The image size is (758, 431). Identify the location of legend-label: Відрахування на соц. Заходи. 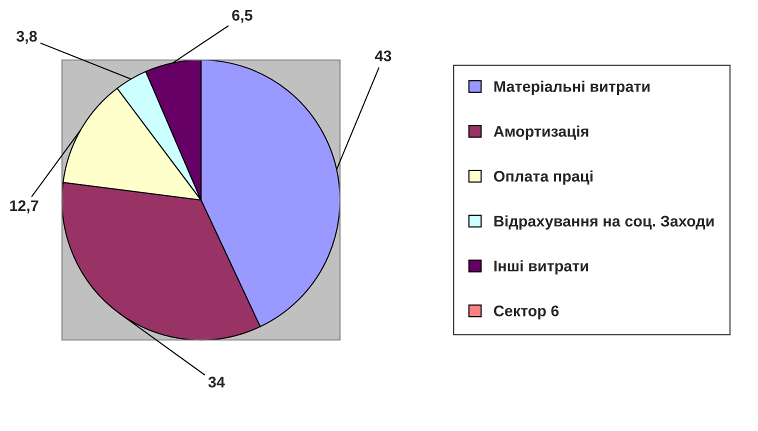
(604, 222).